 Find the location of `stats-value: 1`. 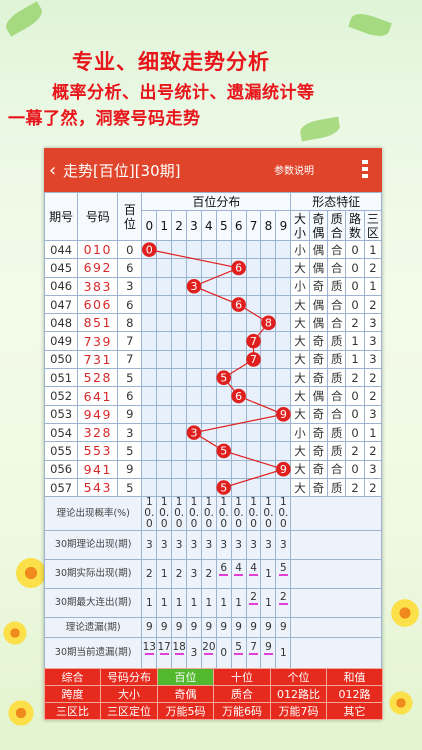

stats-value: 1 is located at coordinates (149, 603).